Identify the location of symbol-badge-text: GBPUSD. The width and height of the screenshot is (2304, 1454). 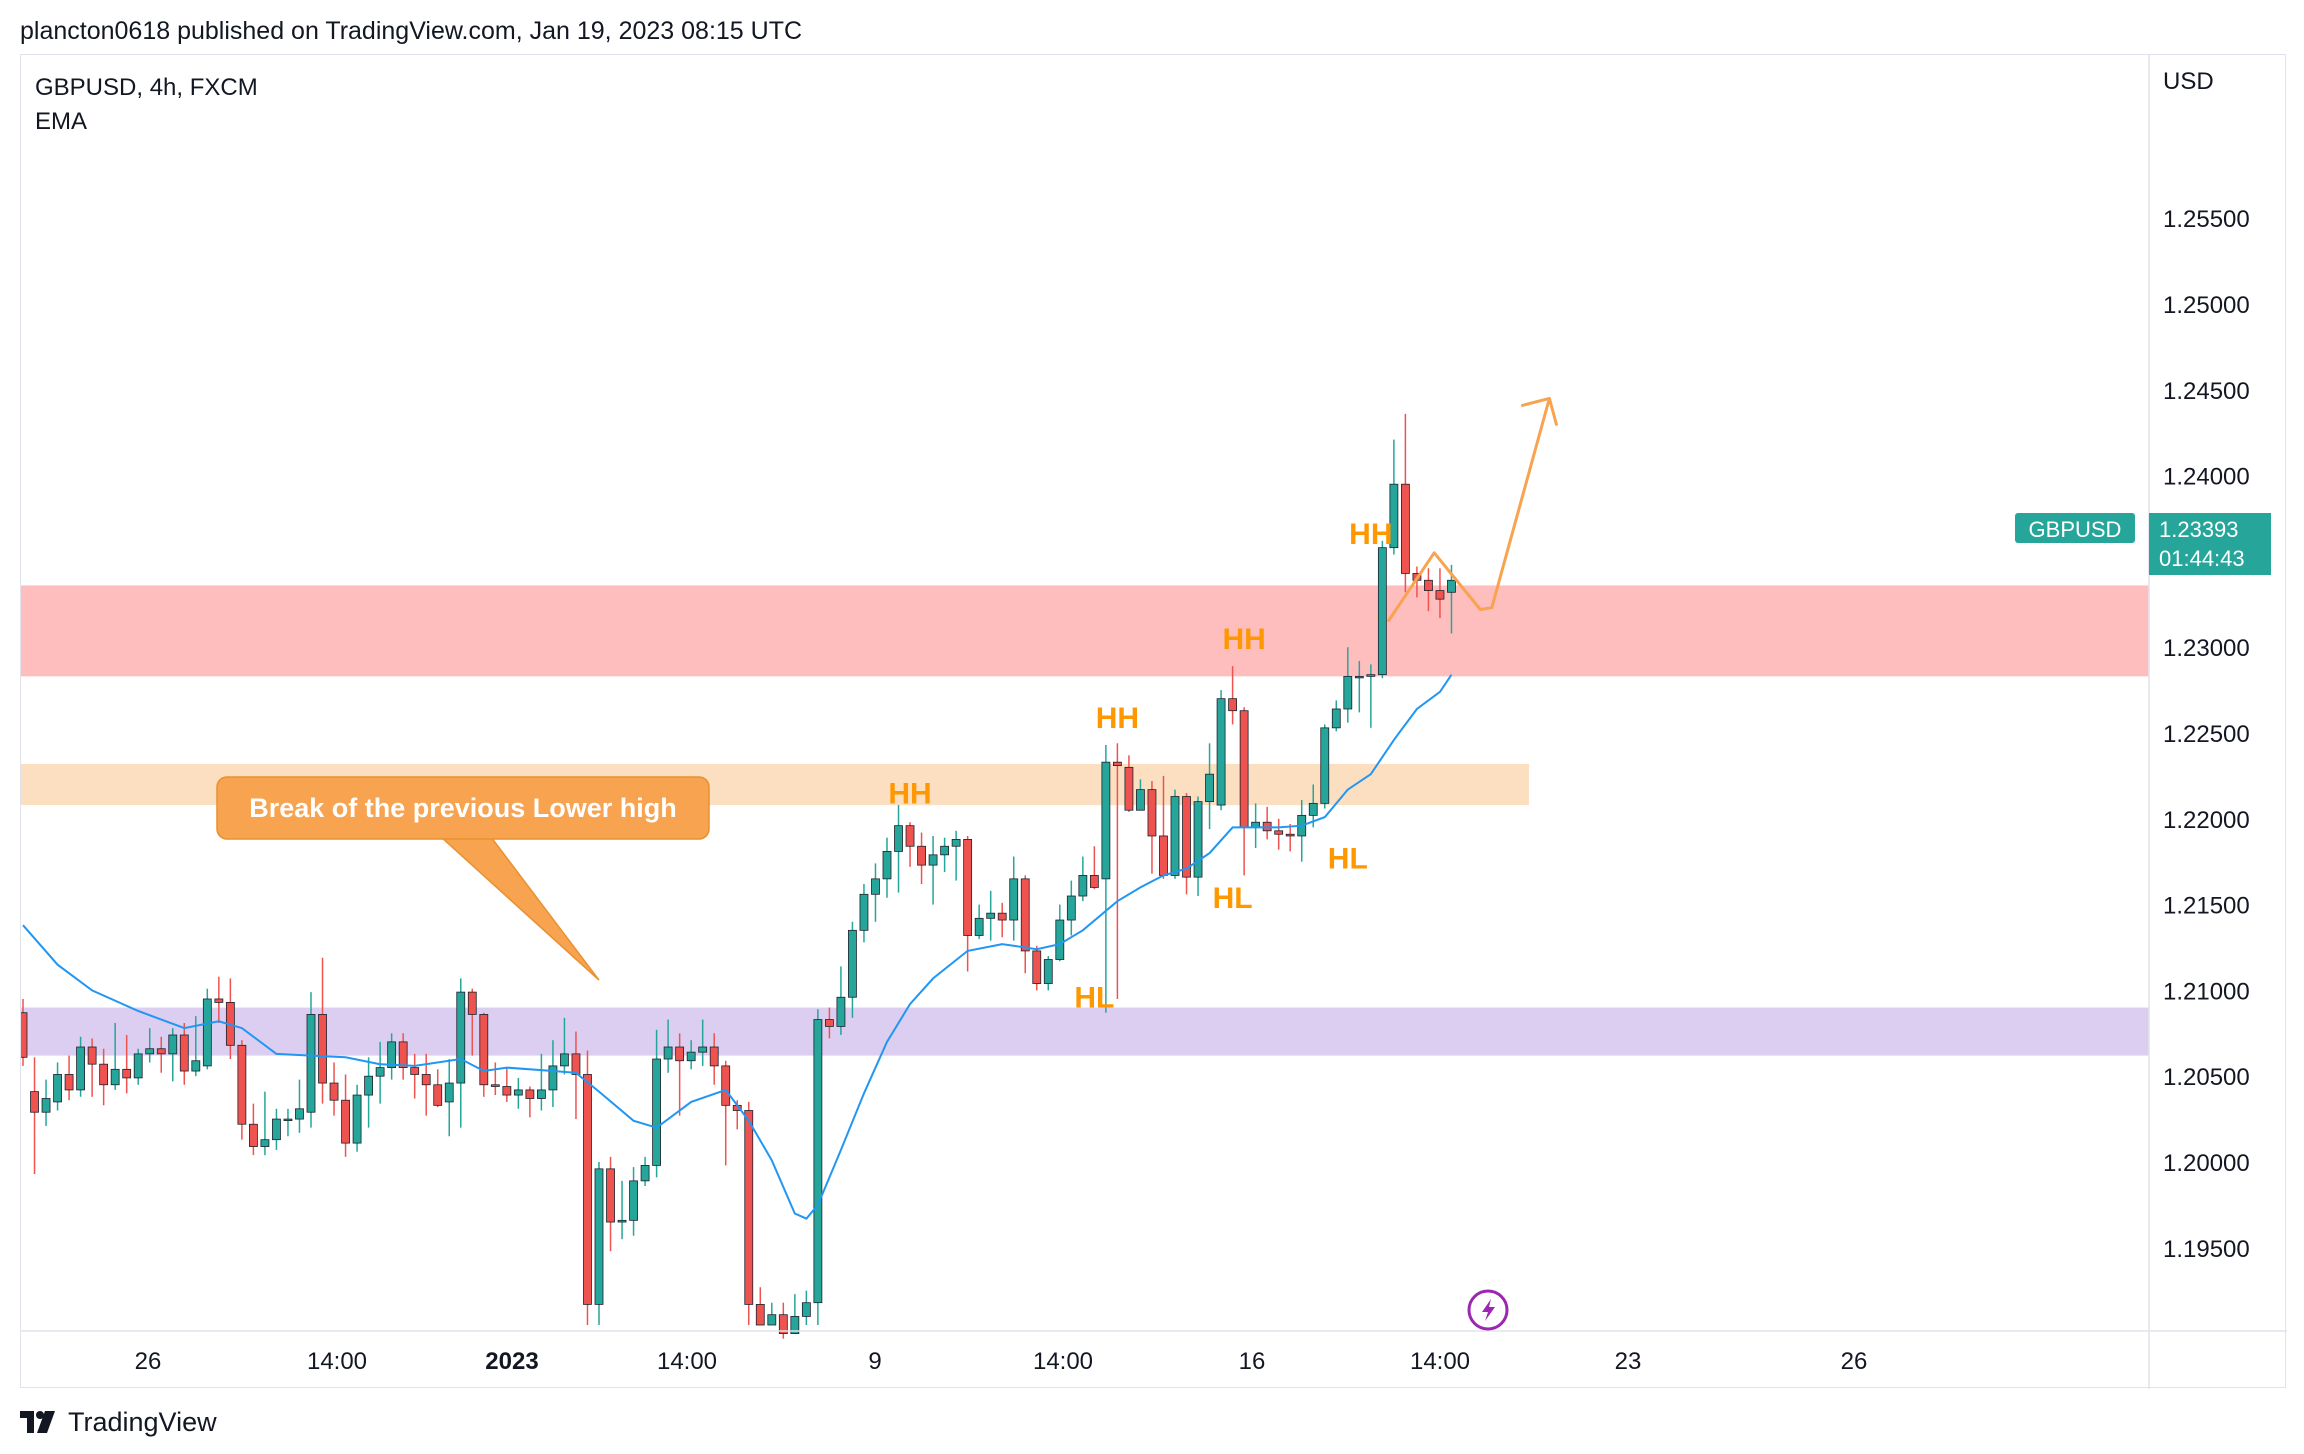
(2075, 529).